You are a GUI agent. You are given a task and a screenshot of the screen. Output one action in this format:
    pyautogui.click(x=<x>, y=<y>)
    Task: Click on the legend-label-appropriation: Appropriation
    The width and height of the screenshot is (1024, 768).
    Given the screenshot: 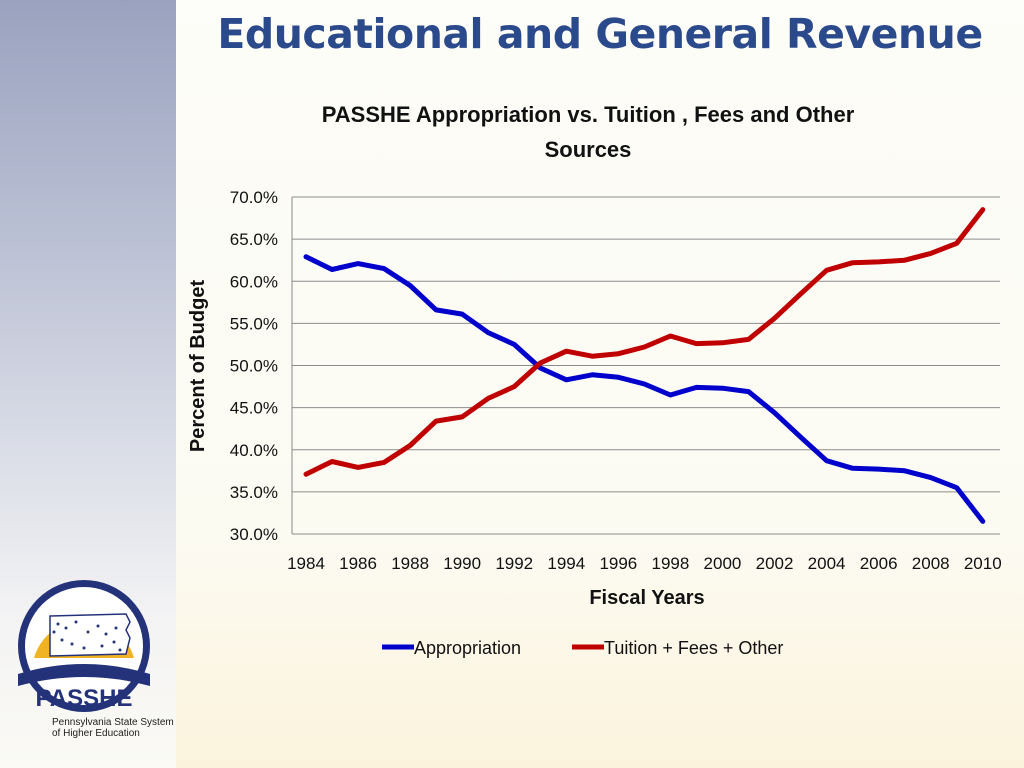 What is the action you would take?
    pyautogui.click(x=467, y=648)
    